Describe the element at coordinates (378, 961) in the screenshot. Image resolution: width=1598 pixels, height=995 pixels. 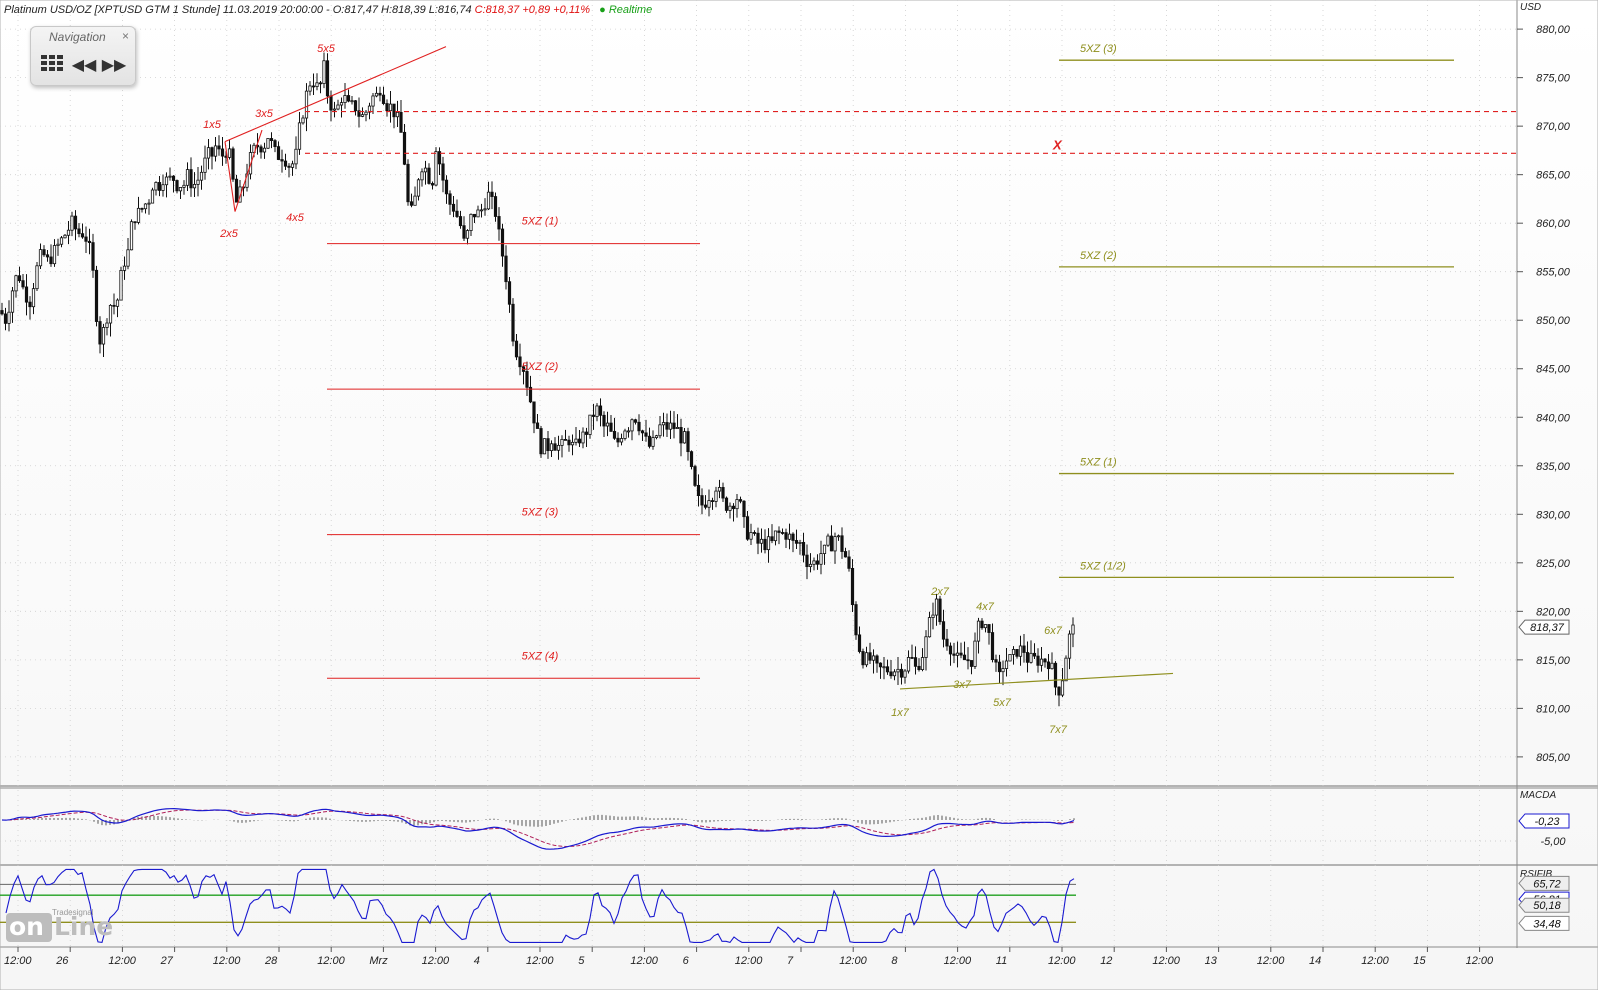
I see `x-tick-label: Mrz` at that location.